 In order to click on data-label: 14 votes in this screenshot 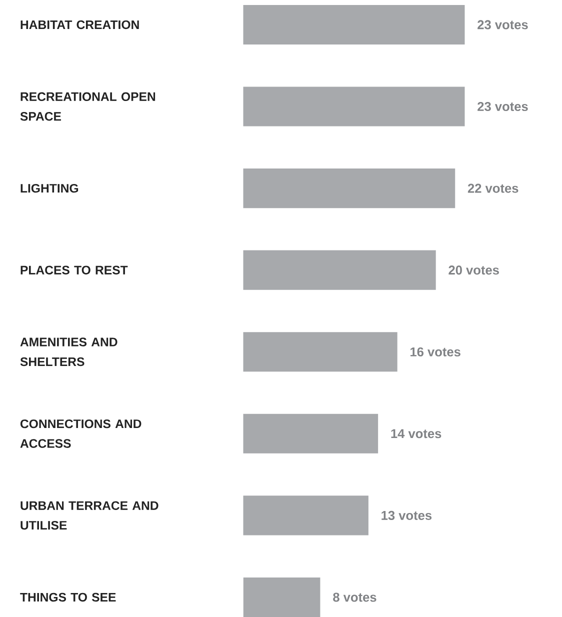, I will do `click(416, 433)`.